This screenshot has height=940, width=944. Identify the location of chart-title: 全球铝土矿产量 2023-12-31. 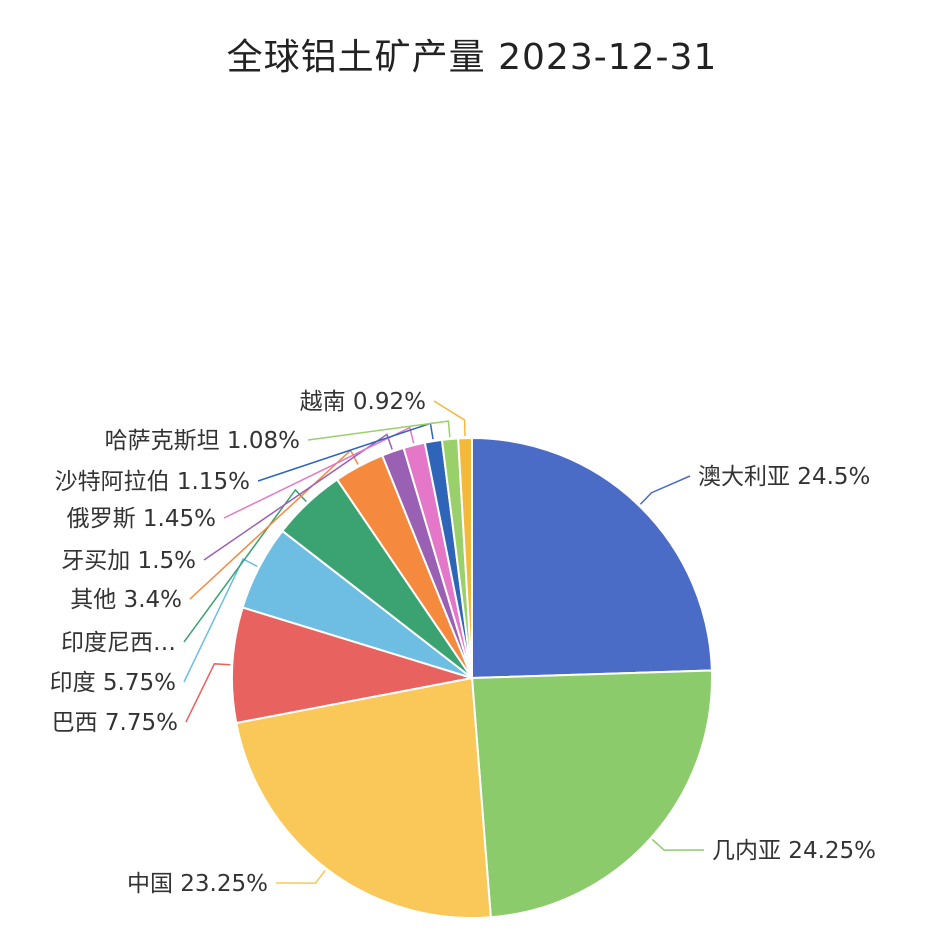
(472, 57).